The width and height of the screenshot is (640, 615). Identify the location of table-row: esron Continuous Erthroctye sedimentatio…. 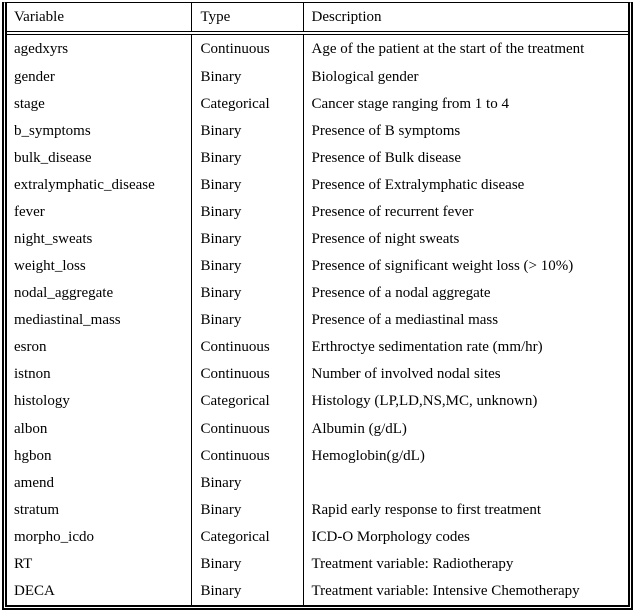
(317, 348).